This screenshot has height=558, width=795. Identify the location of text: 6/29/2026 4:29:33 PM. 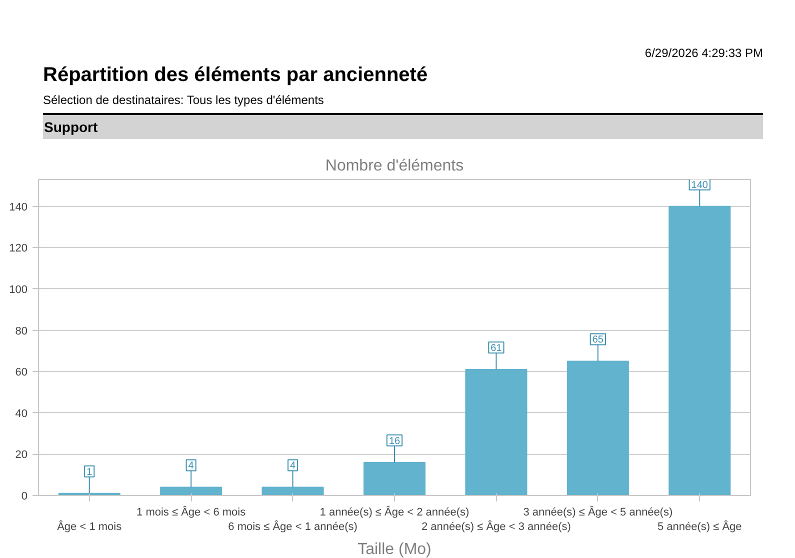
(703, 53).